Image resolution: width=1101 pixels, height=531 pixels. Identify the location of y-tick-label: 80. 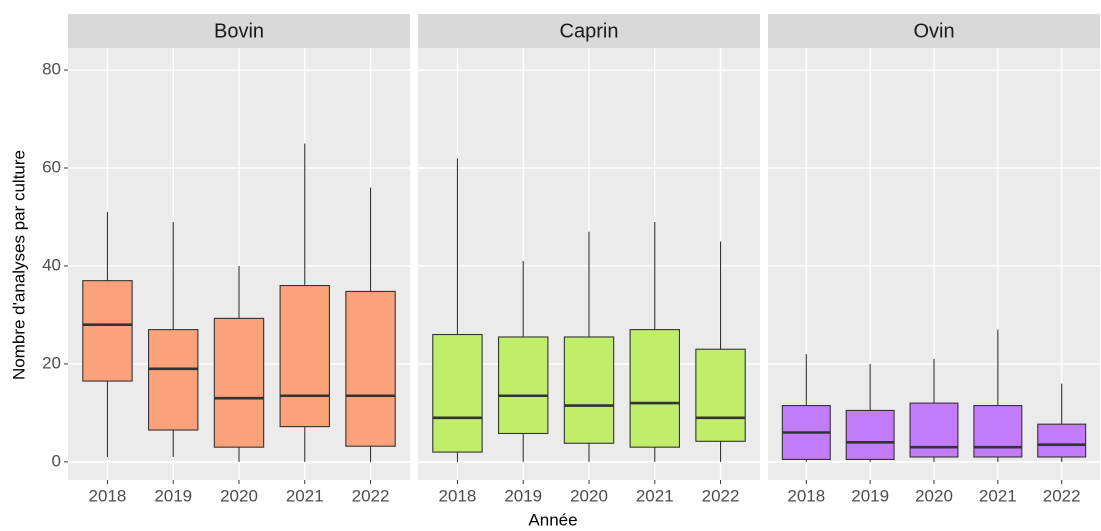
(51, 69).